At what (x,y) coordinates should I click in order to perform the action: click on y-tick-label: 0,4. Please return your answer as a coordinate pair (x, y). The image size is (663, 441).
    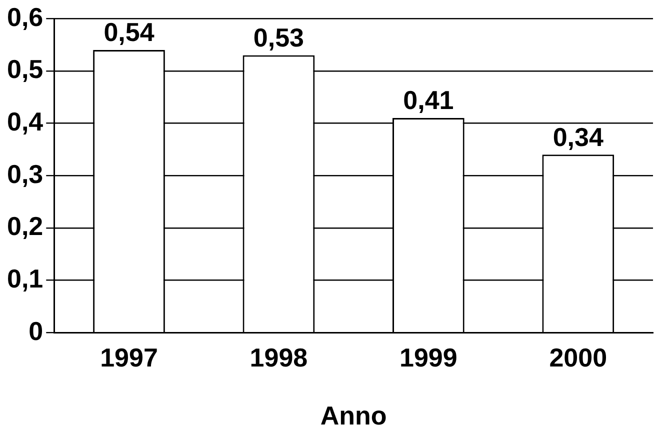
    Looking at the image, I should click on (25, 121).